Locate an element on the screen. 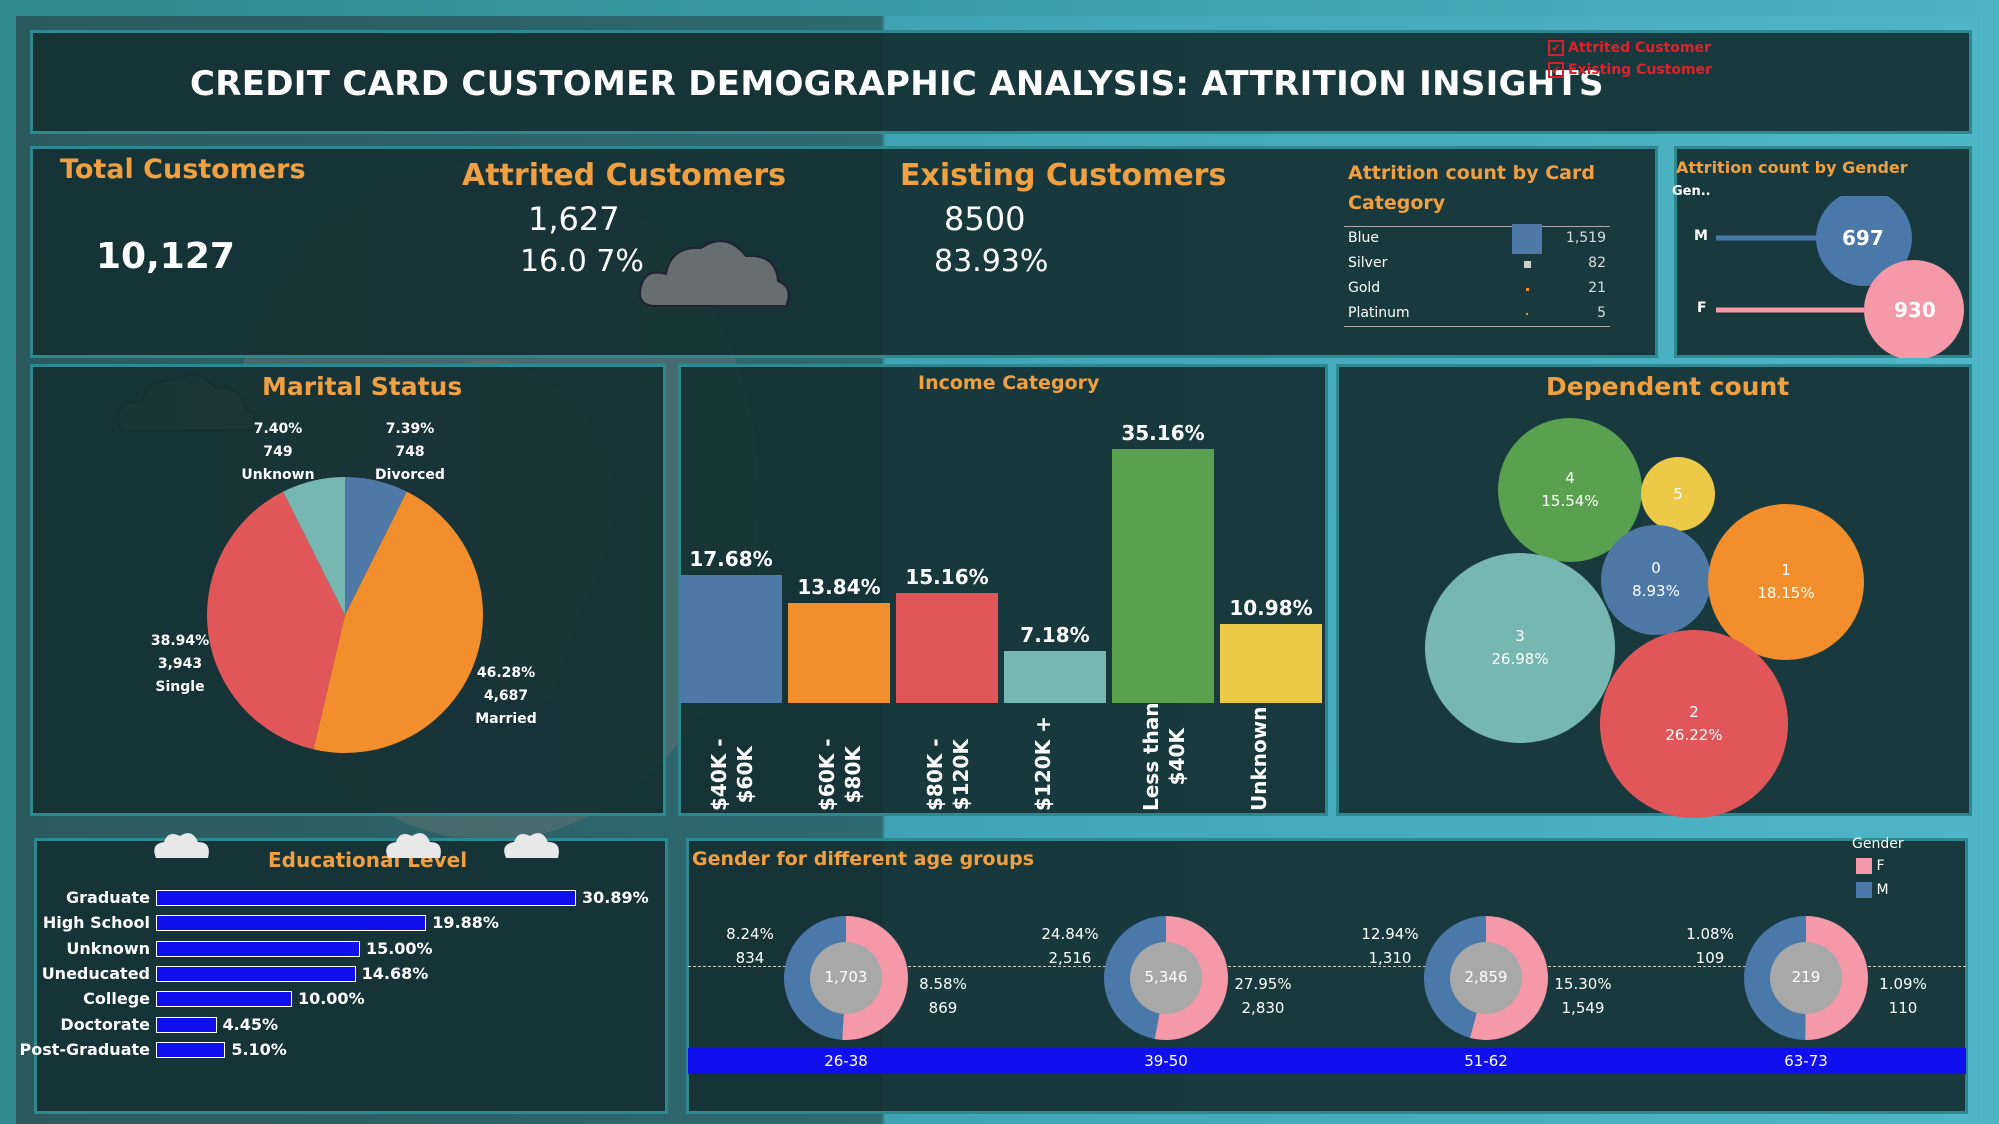  legend-existing: ✔ Existing Customer is located at coordinates (1630, 73).